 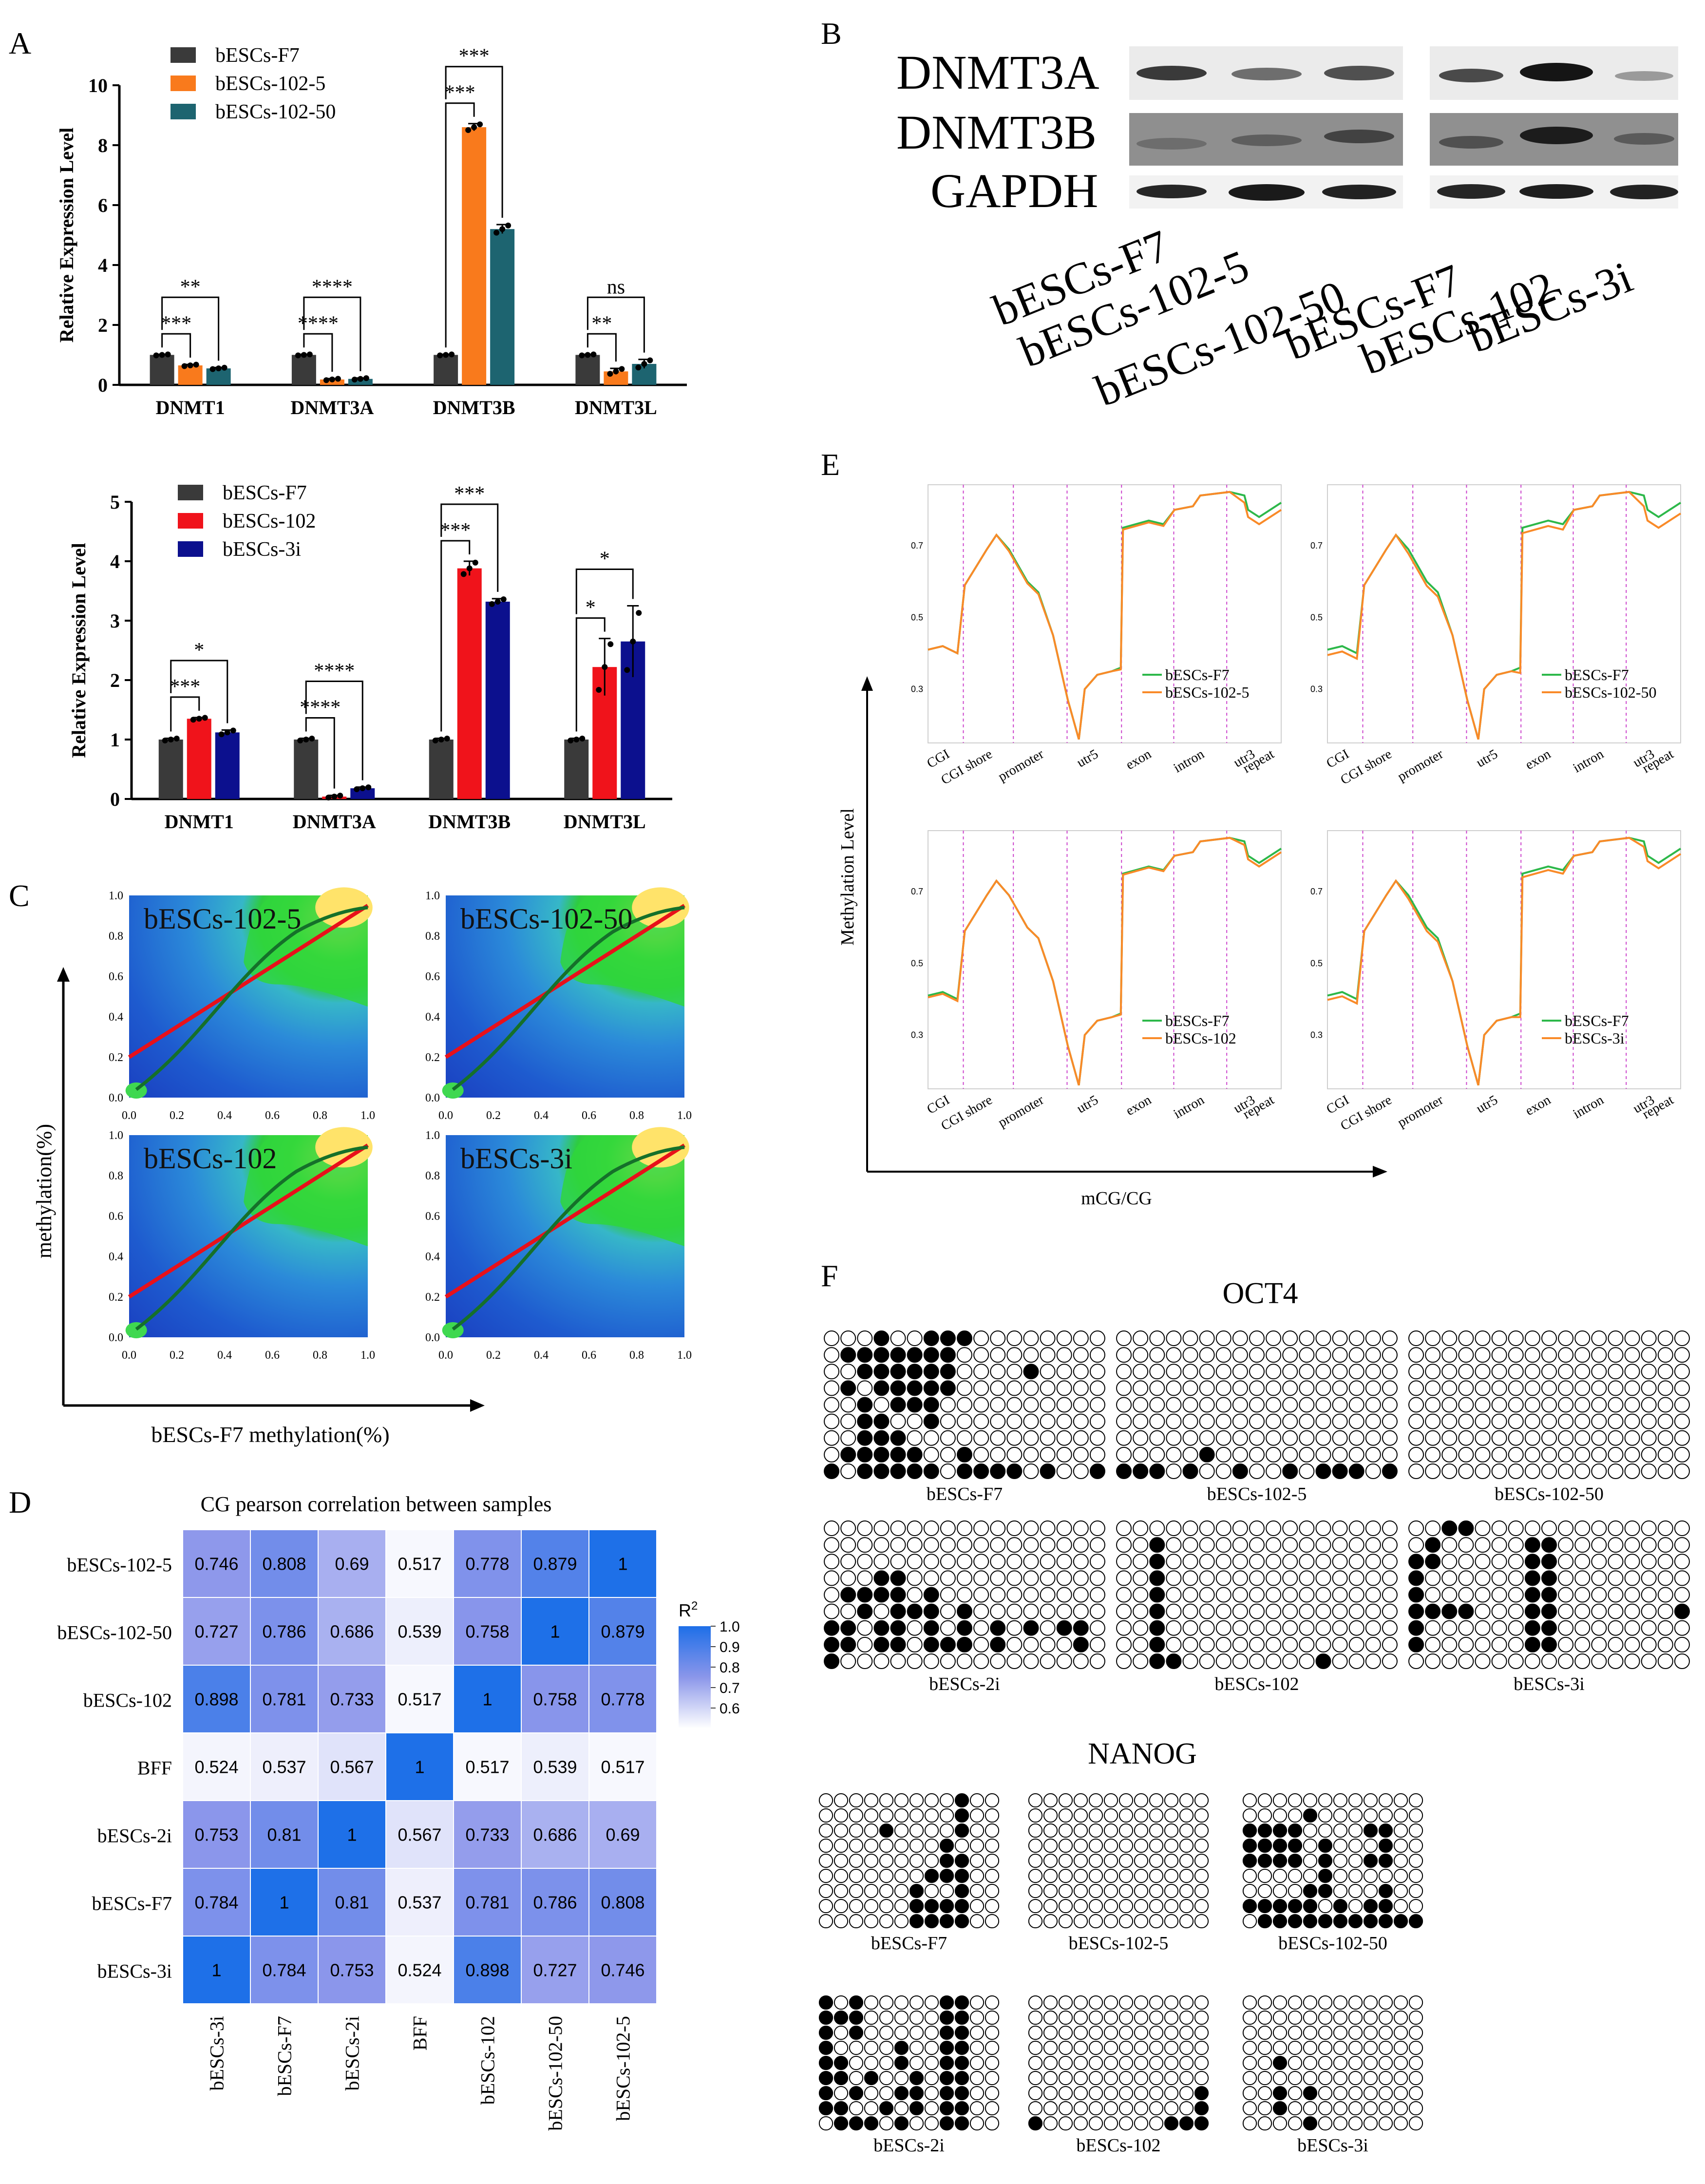 I want to click on y-tick-label: 0.0, so click(x=432, y=1098).